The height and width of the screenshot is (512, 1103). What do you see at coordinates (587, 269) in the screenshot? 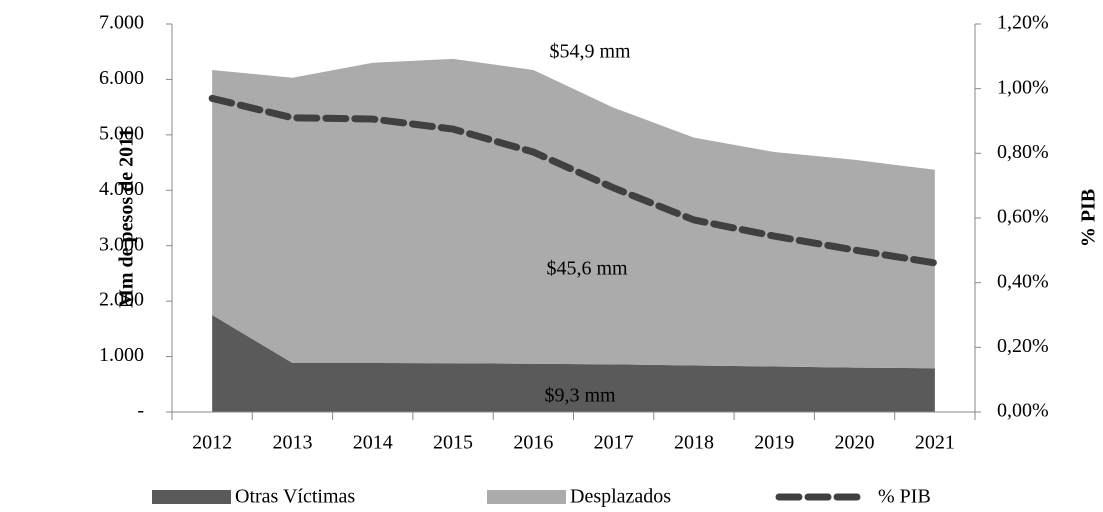
I see `annotation: $45,6 mm` at bounding box center [587, 269].